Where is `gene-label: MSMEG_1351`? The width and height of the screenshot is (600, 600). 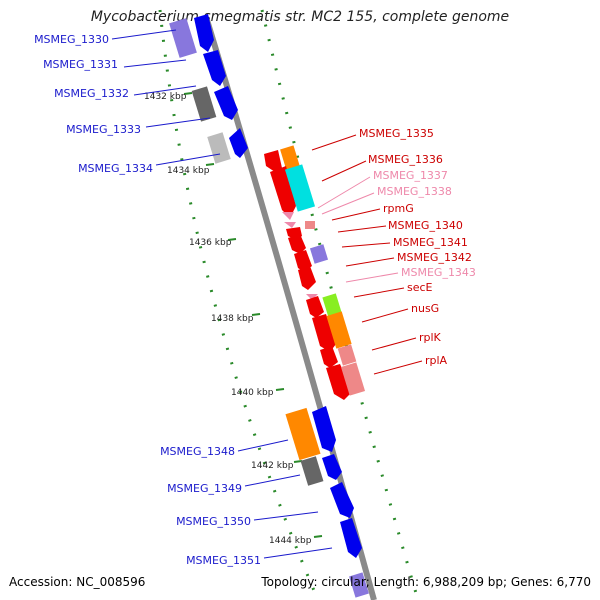 gene-label: MSMEG_1351 is located at coordinates (223, 560).